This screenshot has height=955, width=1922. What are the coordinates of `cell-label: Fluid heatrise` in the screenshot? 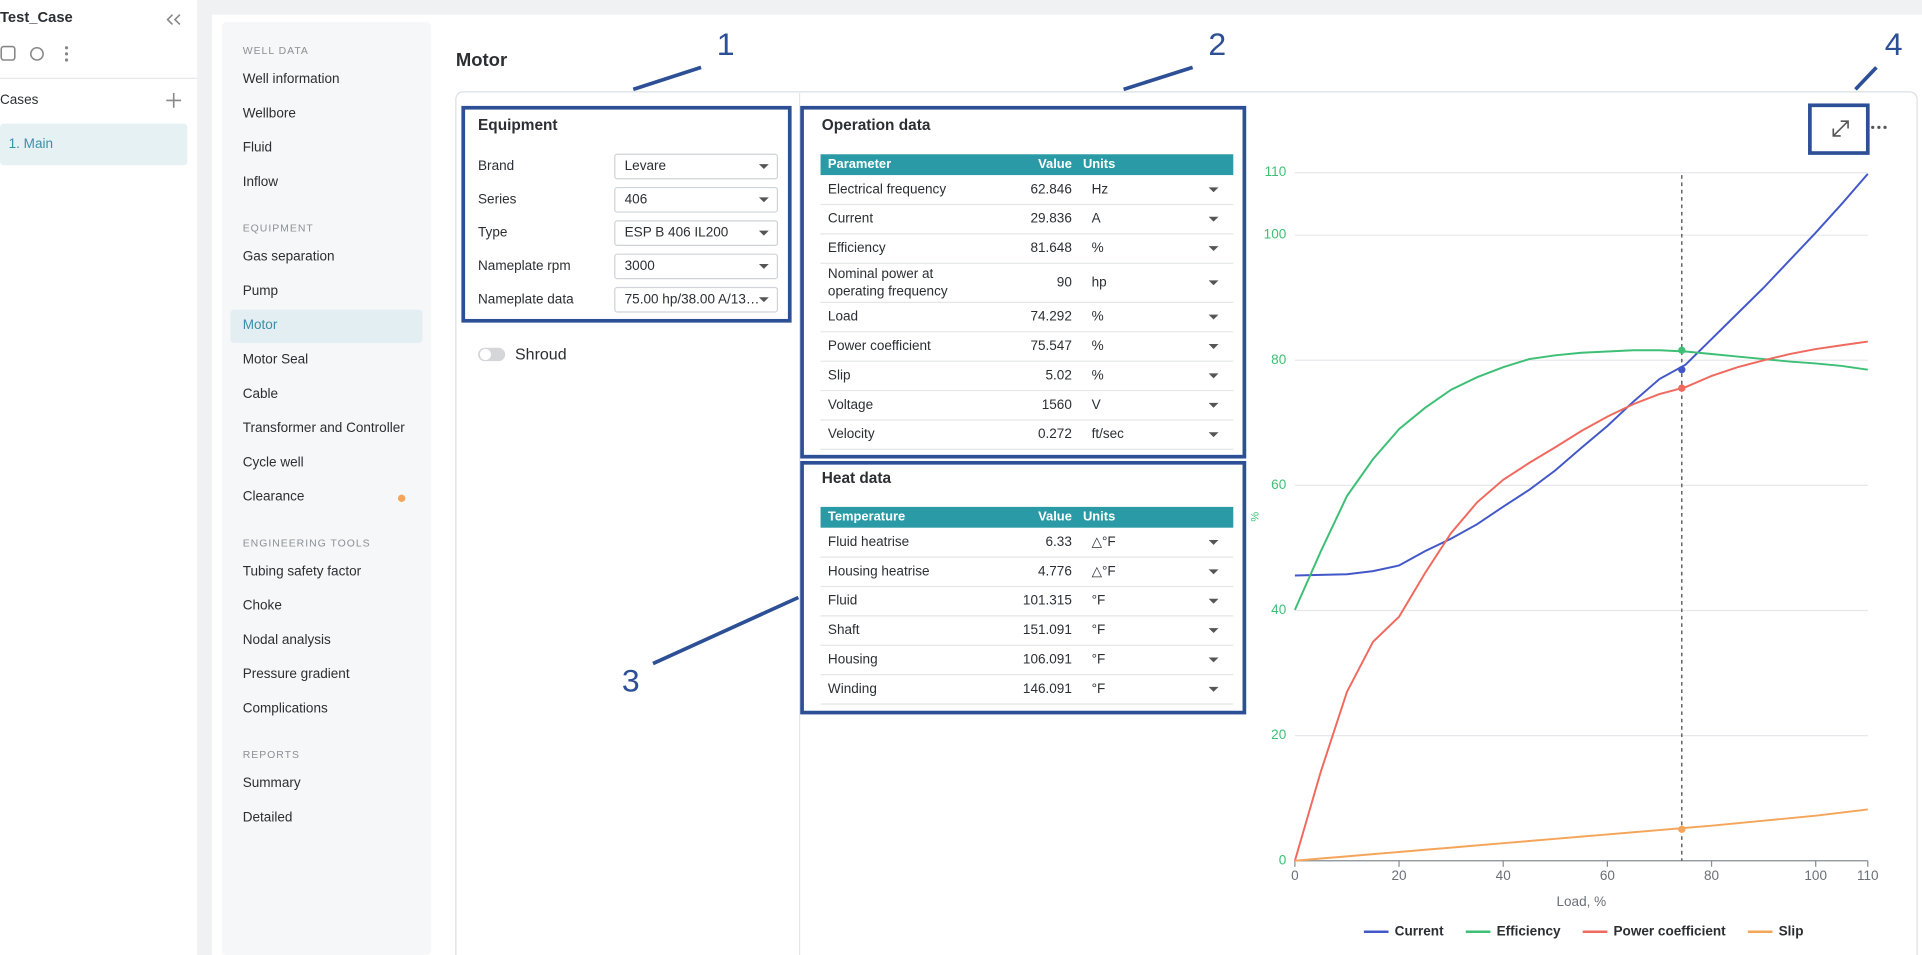 It's located at (868, 541).